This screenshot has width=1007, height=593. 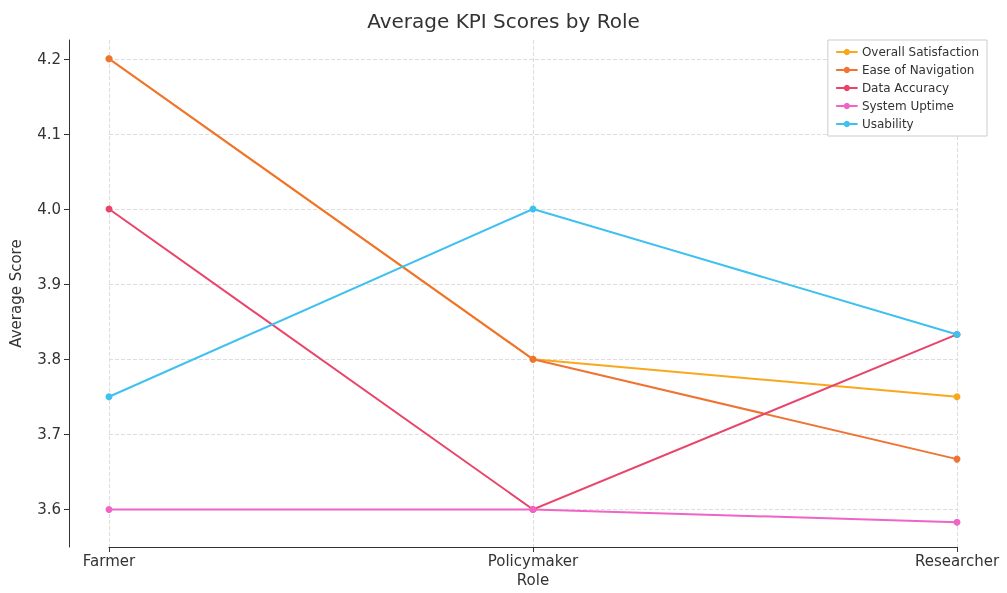 I want to click on legend-label: Overall Satisfaction, so click(x=920, y=52).